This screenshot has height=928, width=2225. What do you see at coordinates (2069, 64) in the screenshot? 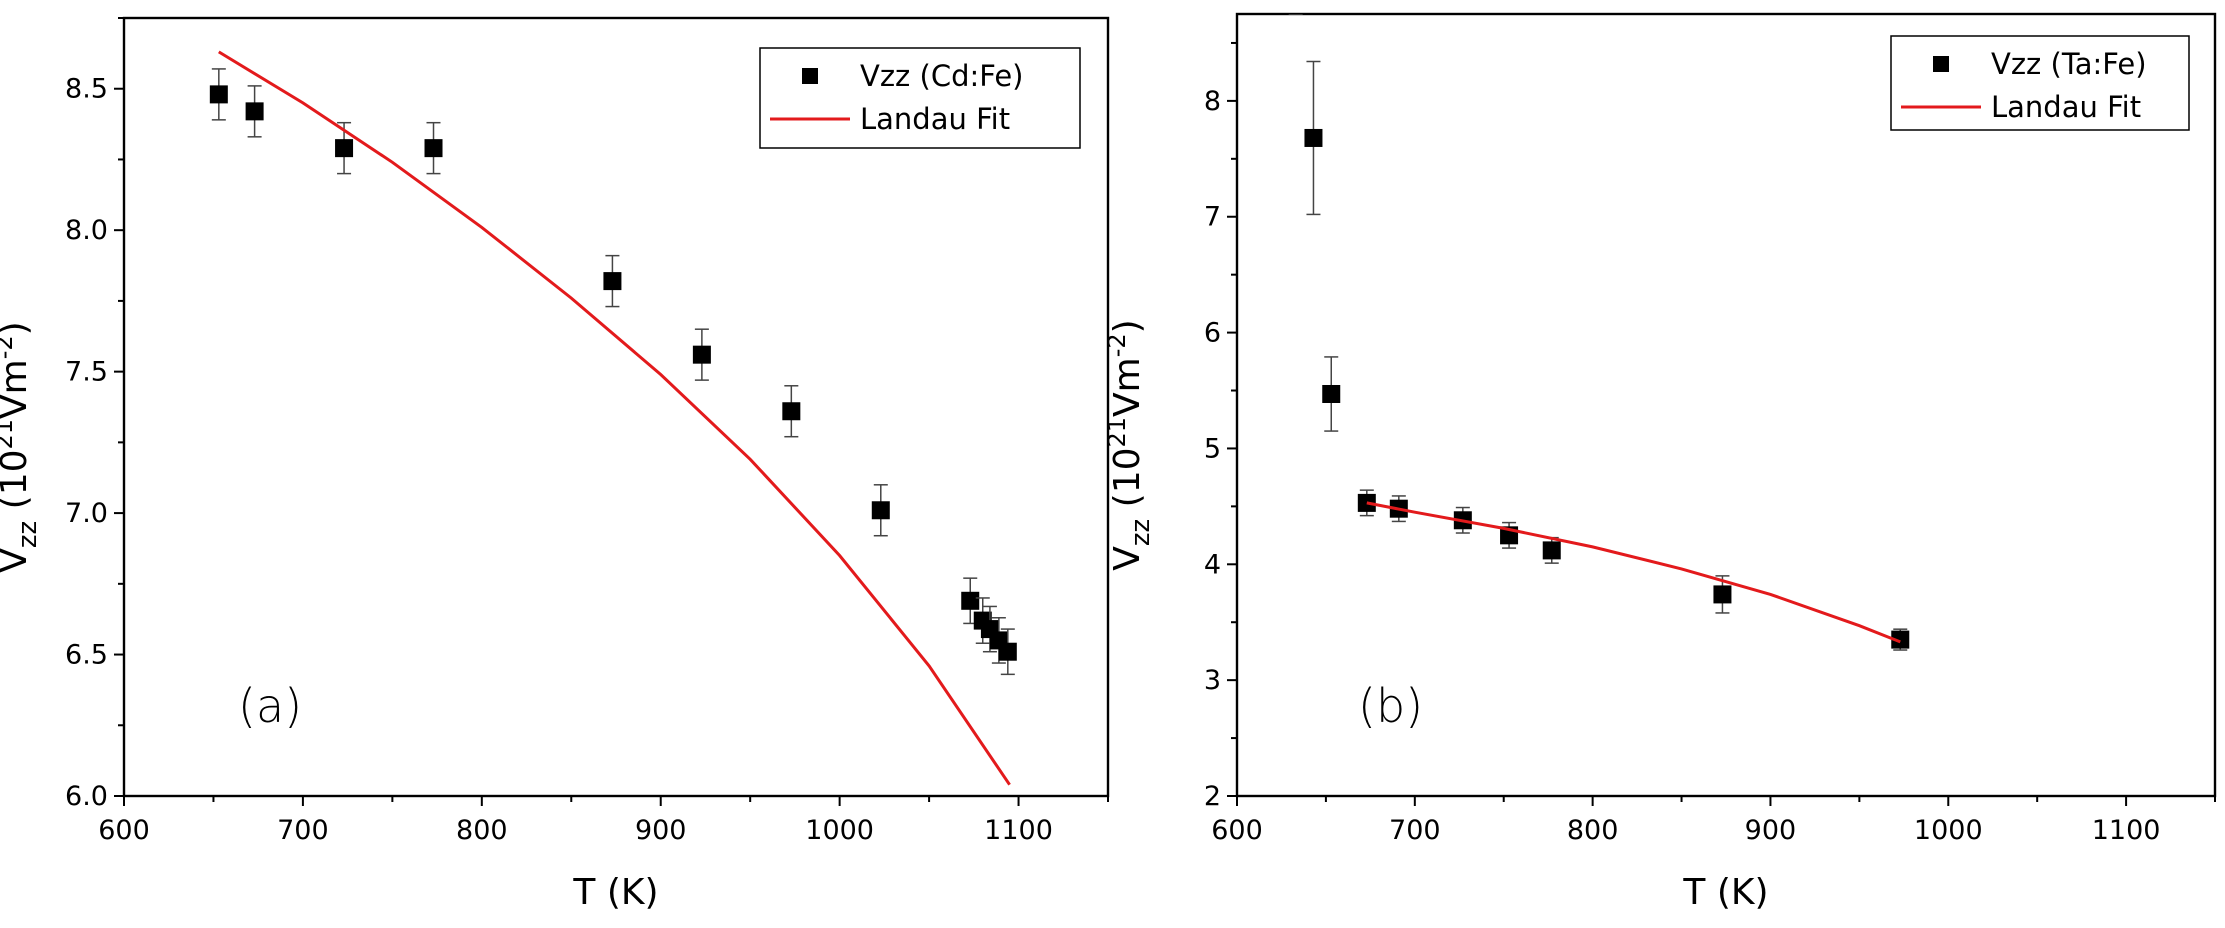
I see `legend-entry-label: Vzz (Ta:Fe)` at bounding box center [2069, 64].